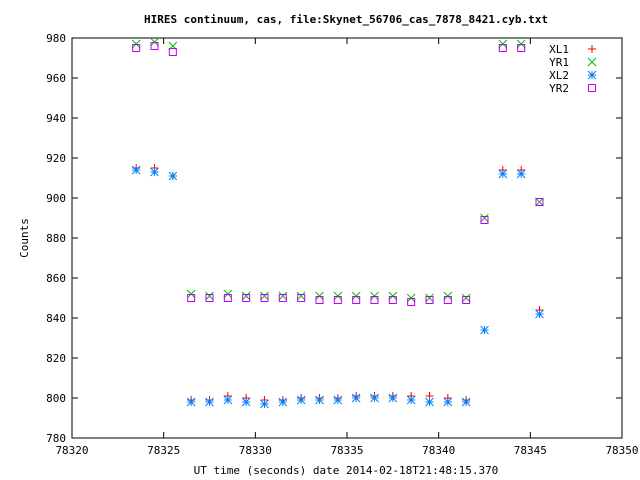 The image size is (640, 480). Describe the element at coordinates (621, 450) in the screenshot. I see `x-tick-label: 78350` at that location.